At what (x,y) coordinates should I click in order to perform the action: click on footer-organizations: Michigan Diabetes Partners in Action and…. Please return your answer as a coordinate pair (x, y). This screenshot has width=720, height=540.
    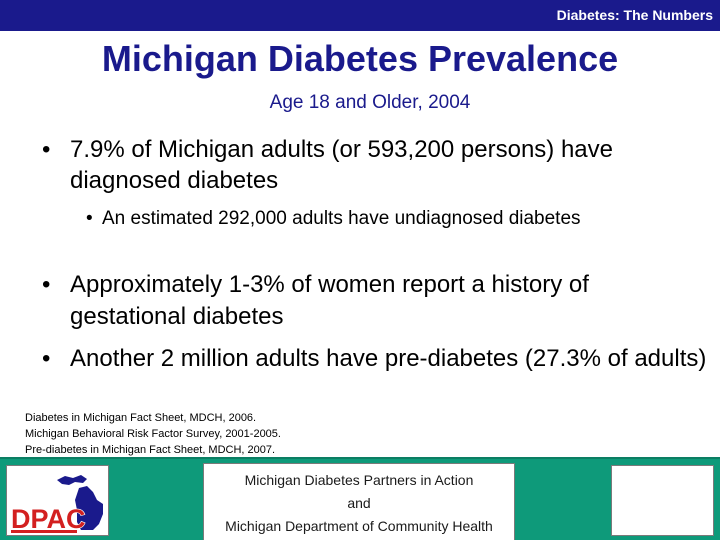
    Looking at the image, I should click on (359, 501).